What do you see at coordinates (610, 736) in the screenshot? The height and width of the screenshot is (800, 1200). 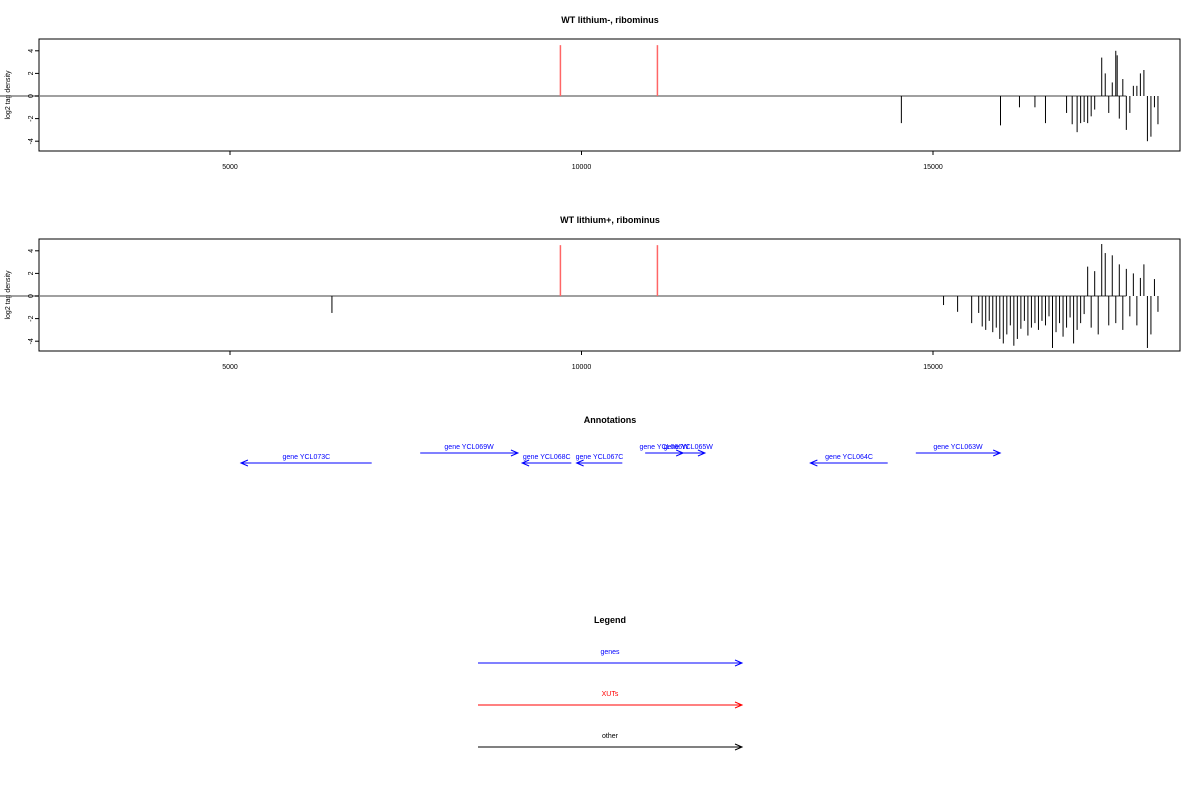 I see `legend-label: other` at bounding box center [610, 736].